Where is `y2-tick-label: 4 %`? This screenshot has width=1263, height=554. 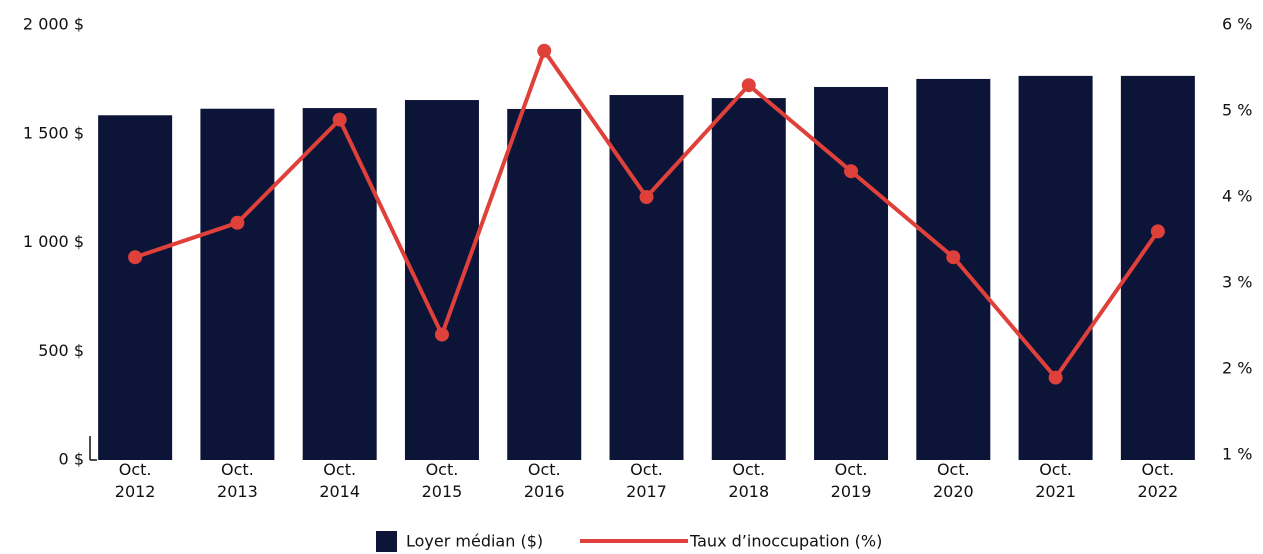
y2-tick-label: 4 % is located at coordinates (1237, 196).